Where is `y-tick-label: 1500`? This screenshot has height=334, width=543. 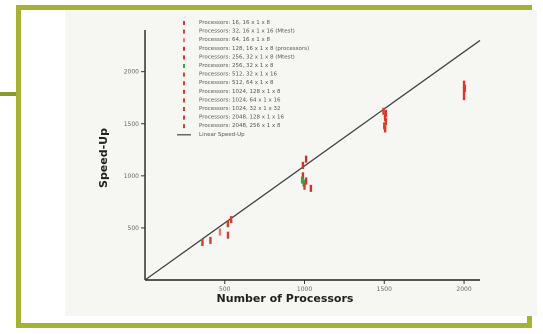 y-tick-label: 1500 is located at coordinates (131, 124).